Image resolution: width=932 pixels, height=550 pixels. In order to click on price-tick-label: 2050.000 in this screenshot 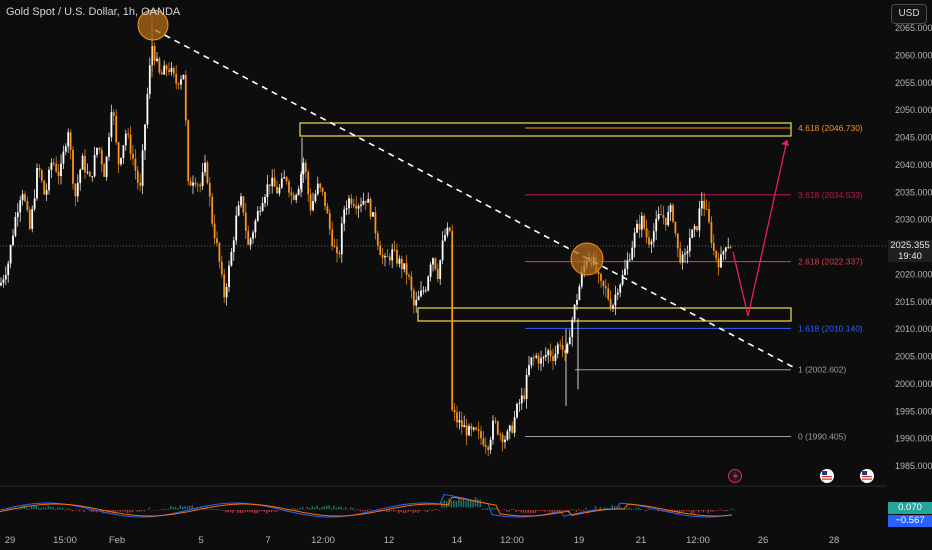, I will do `click(913, 110)`.